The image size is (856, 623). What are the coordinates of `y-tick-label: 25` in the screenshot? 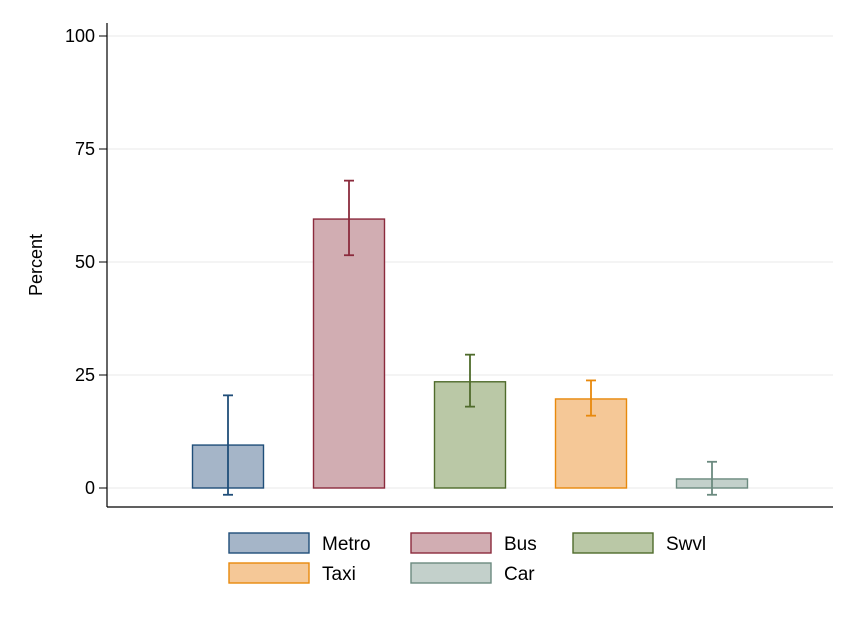 It's located at (85, 375).